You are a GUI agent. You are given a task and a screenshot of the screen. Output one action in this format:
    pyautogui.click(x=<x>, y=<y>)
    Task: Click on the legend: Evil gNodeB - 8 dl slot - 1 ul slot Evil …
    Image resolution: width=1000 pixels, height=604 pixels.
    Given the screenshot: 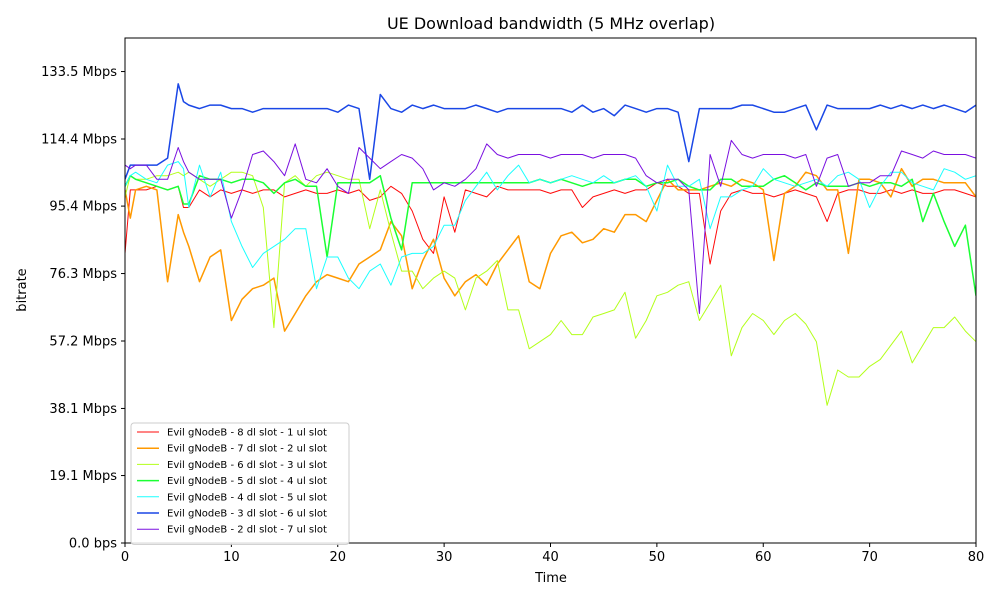 What is the action you would take?
    pyautogui.click(x=240, y=483)
    